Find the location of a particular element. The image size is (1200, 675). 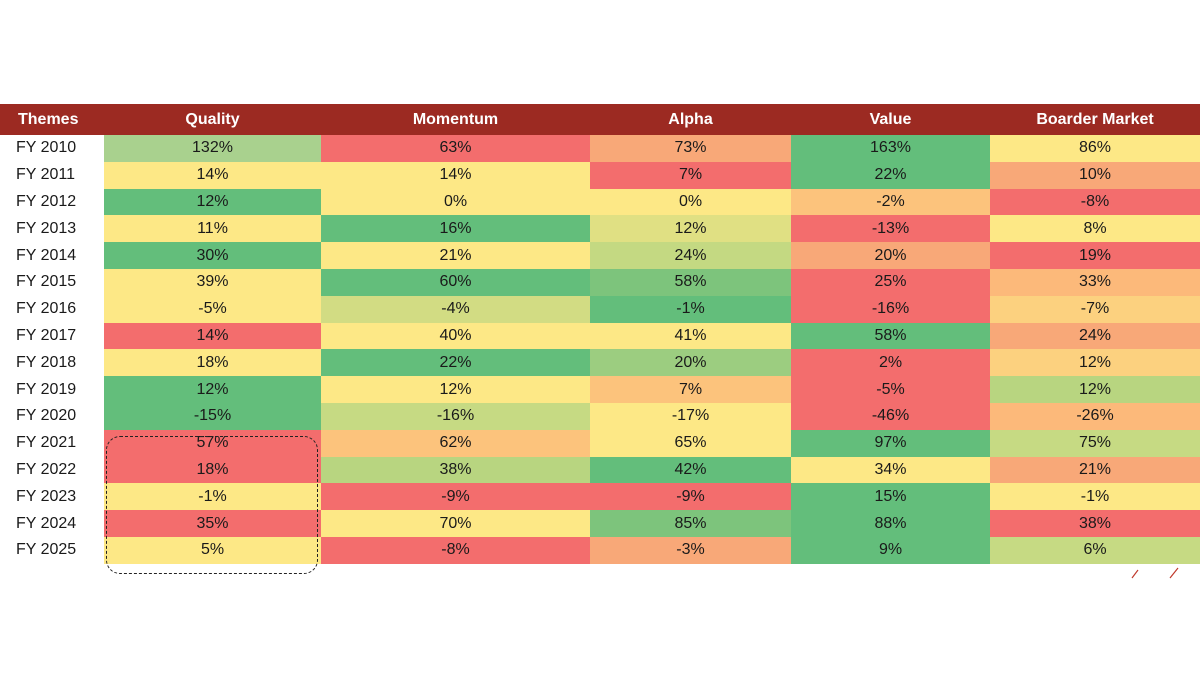

row-label: FY 2012 is located at coordinates (52, 202).